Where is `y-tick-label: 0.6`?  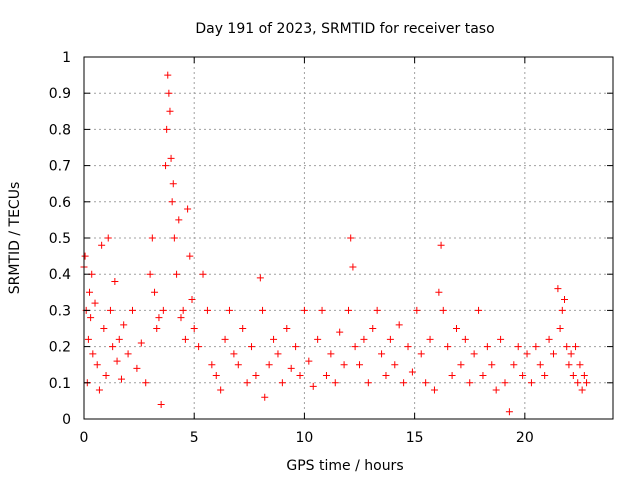 y-tick-label: 0.6 is located at coordinates (60, 203).